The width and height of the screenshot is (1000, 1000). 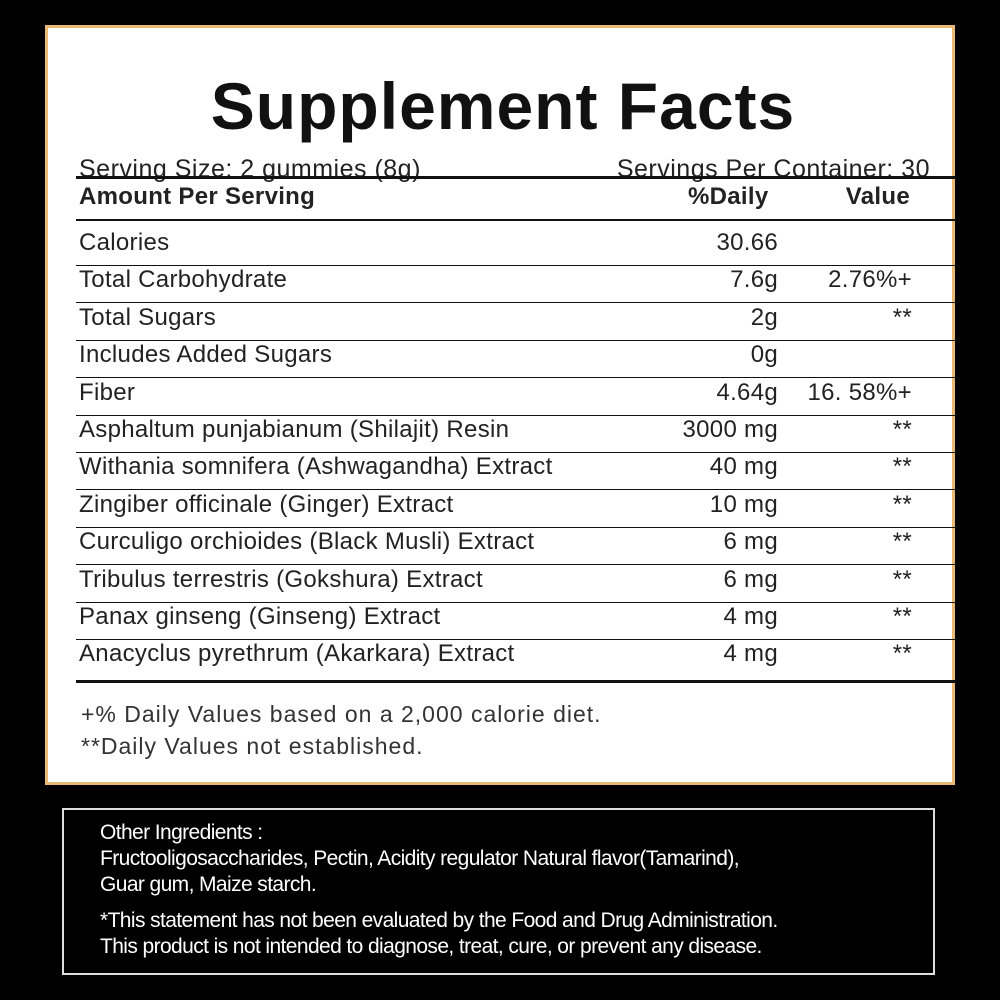 I want to click on ingredients-text: Guar gum, Maize starch., so click(x=208, y=884).